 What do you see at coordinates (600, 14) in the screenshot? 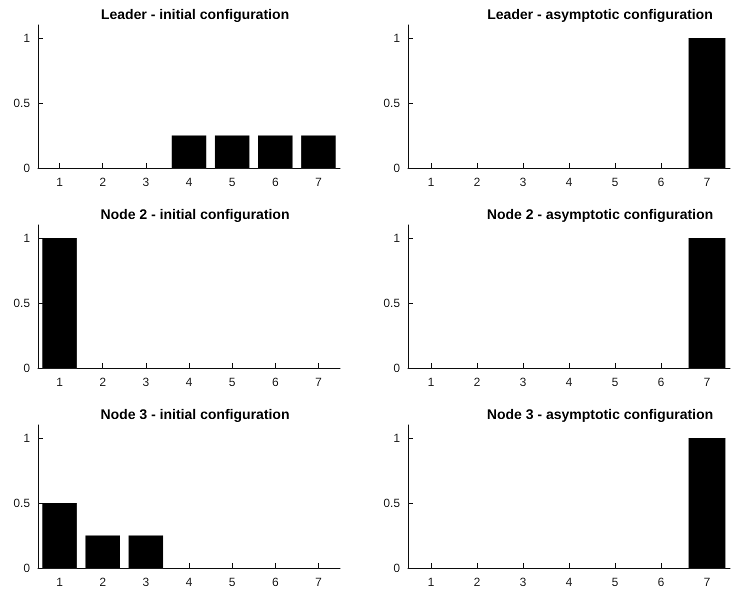
I see `chart-title: Leader - asymptotic configuration` at bounding box center [600, 14].